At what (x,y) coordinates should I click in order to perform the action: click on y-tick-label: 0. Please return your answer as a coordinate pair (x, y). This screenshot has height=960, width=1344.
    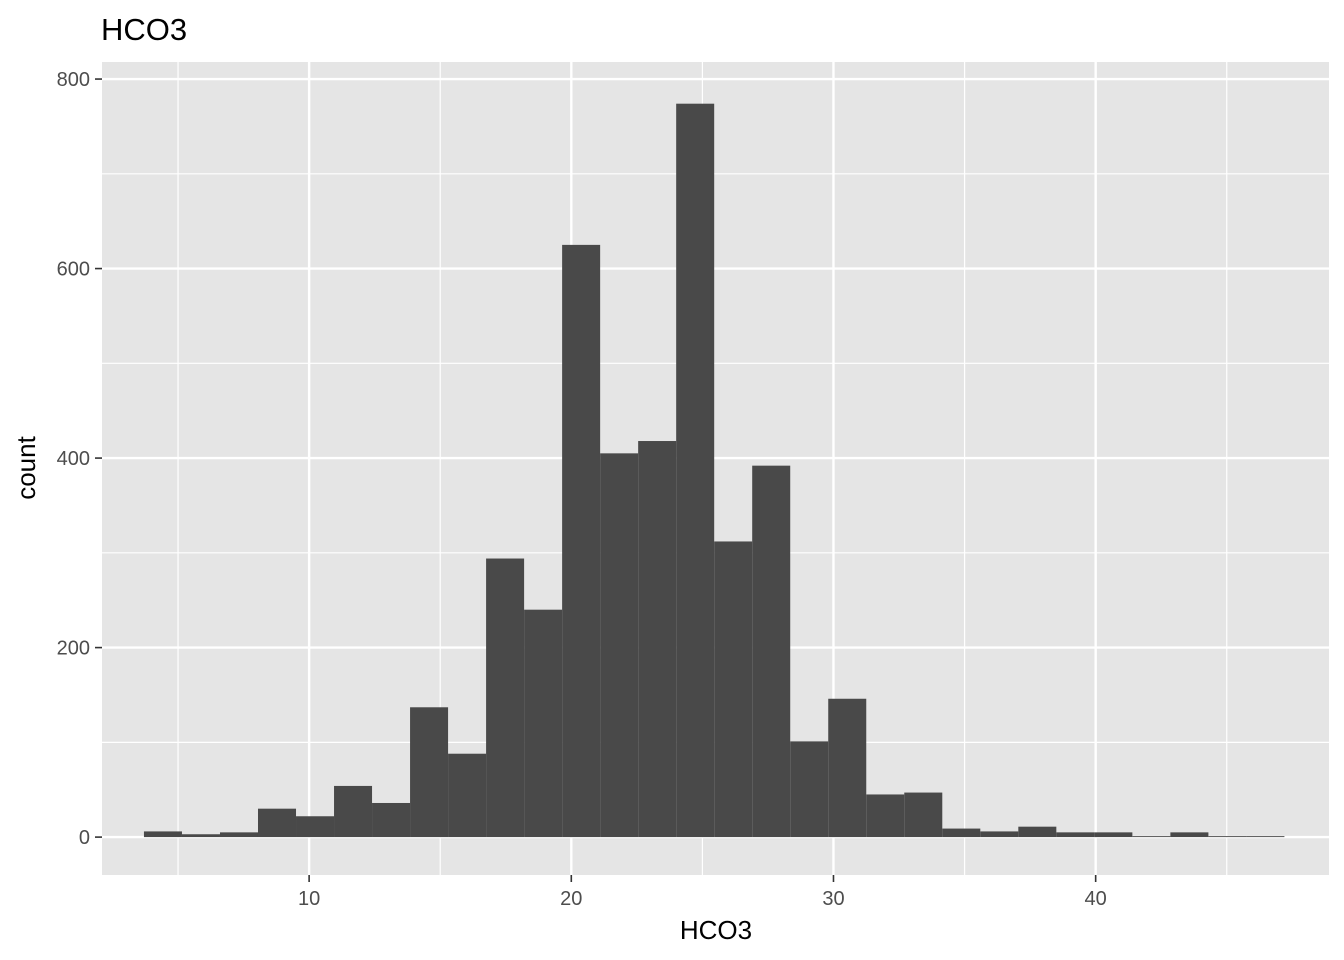
    Looking at the image, I should click on (84, 838).